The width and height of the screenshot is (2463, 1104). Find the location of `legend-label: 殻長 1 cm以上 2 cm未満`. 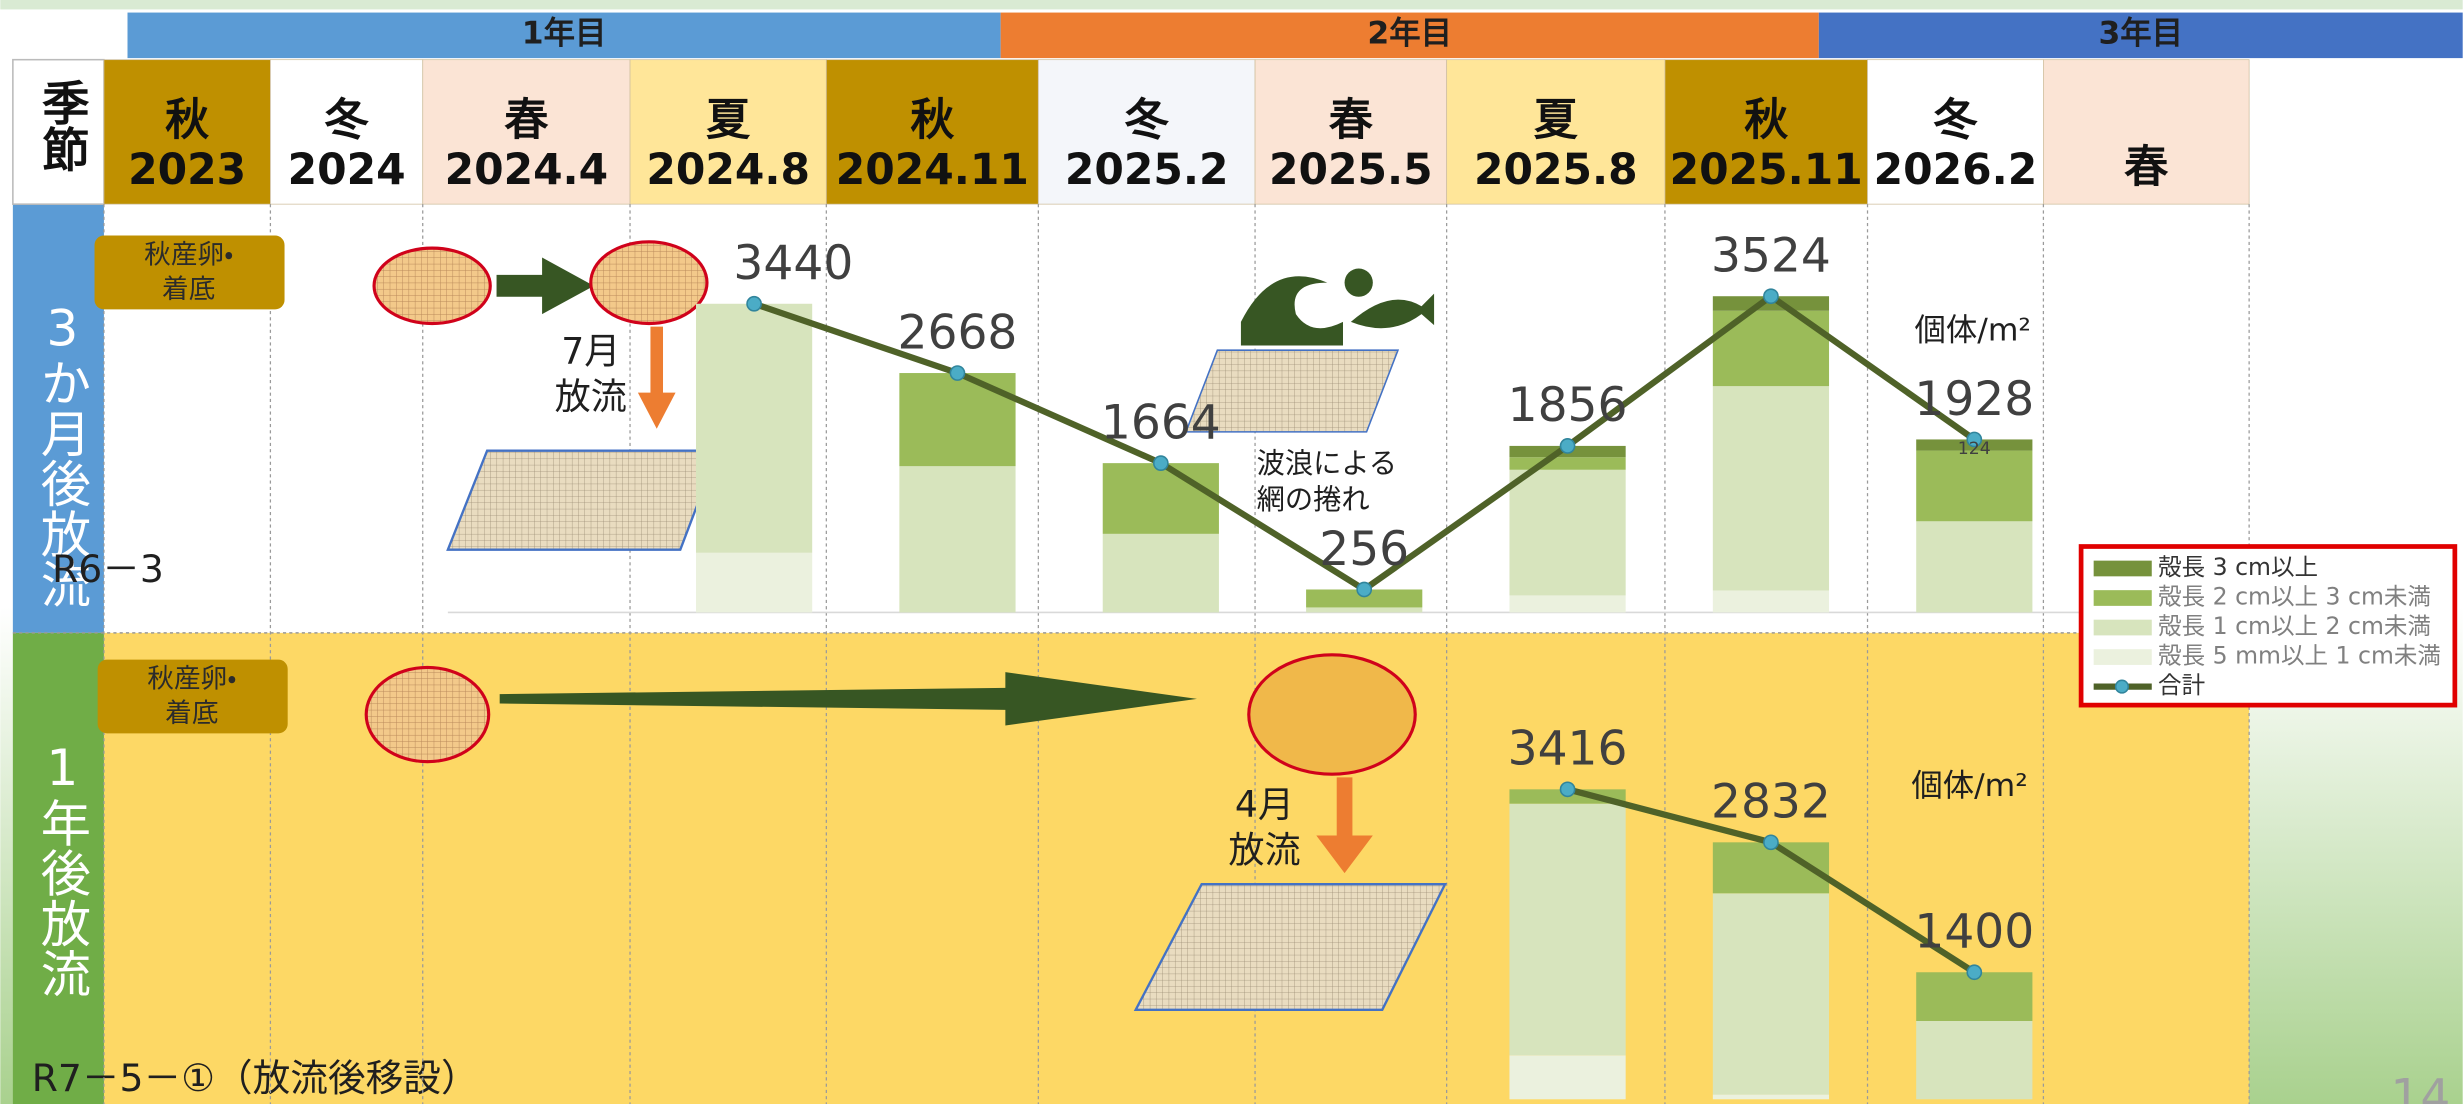

legend-label: 殻長 1 cm以上 2 cm未満 is located at coordinates (2294, 626).